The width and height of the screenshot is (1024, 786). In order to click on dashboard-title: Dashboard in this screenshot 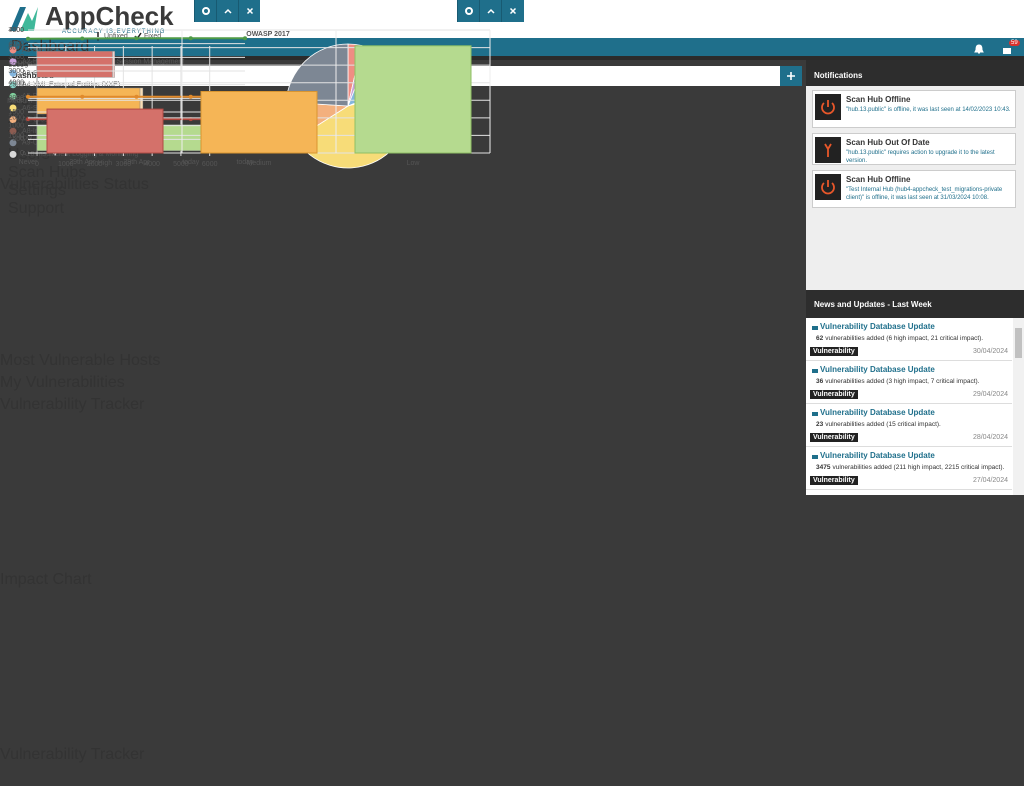, I will do `click(33, 75)`.